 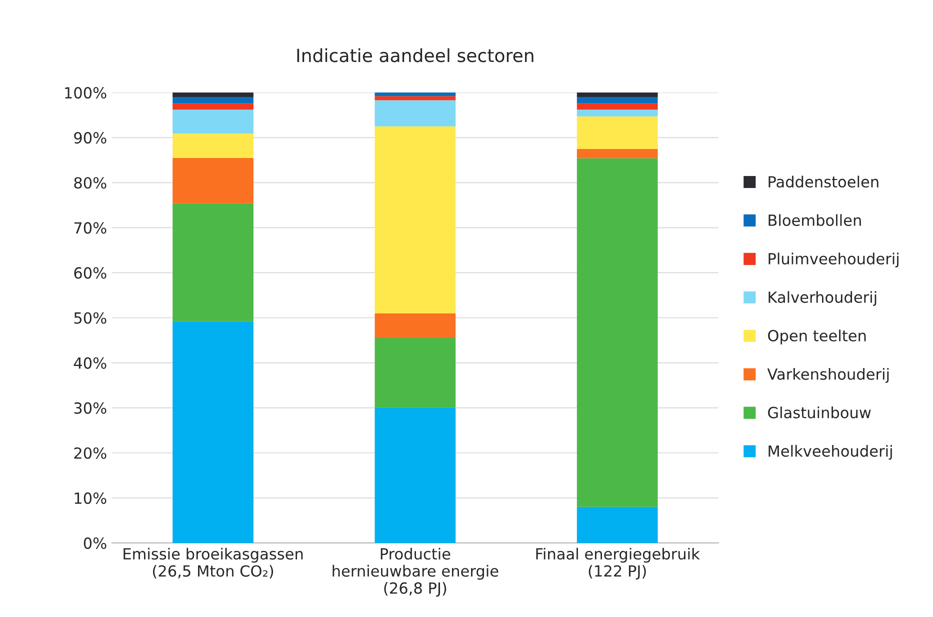 What do you see at coordinates (830, 452) in the screenshot?
I see `legend-label: Melkveehouderij` at bounding box center [830, 452].